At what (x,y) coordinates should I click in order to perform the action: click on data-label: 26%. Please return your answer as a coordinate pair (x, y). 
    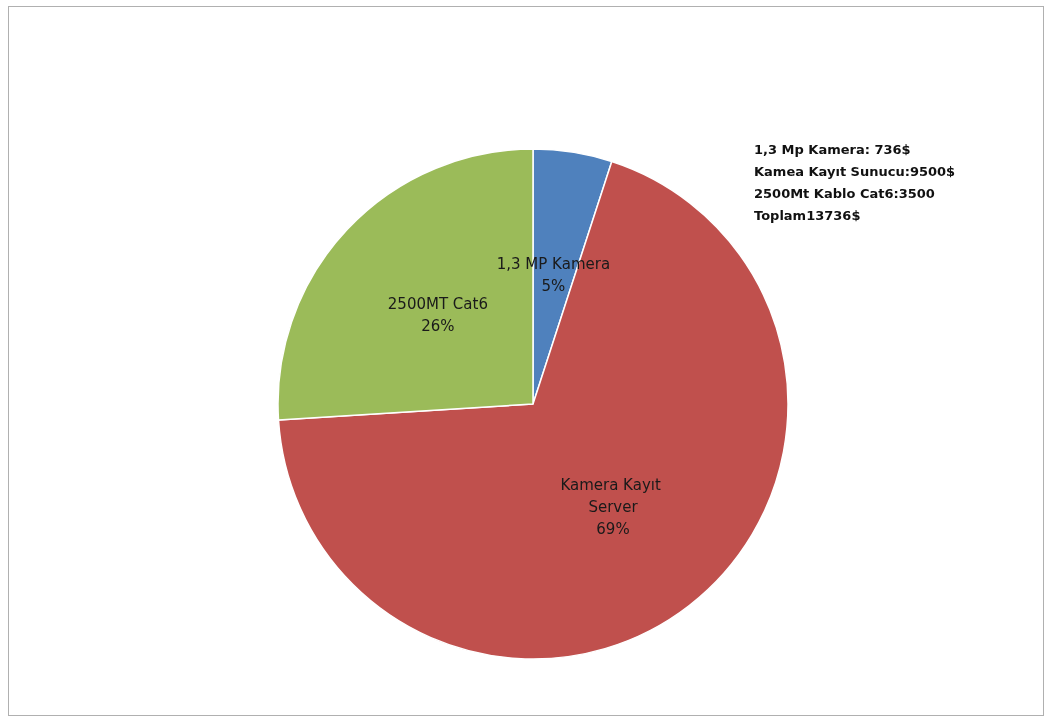
    Looking at the image, I should click on (438, 325).